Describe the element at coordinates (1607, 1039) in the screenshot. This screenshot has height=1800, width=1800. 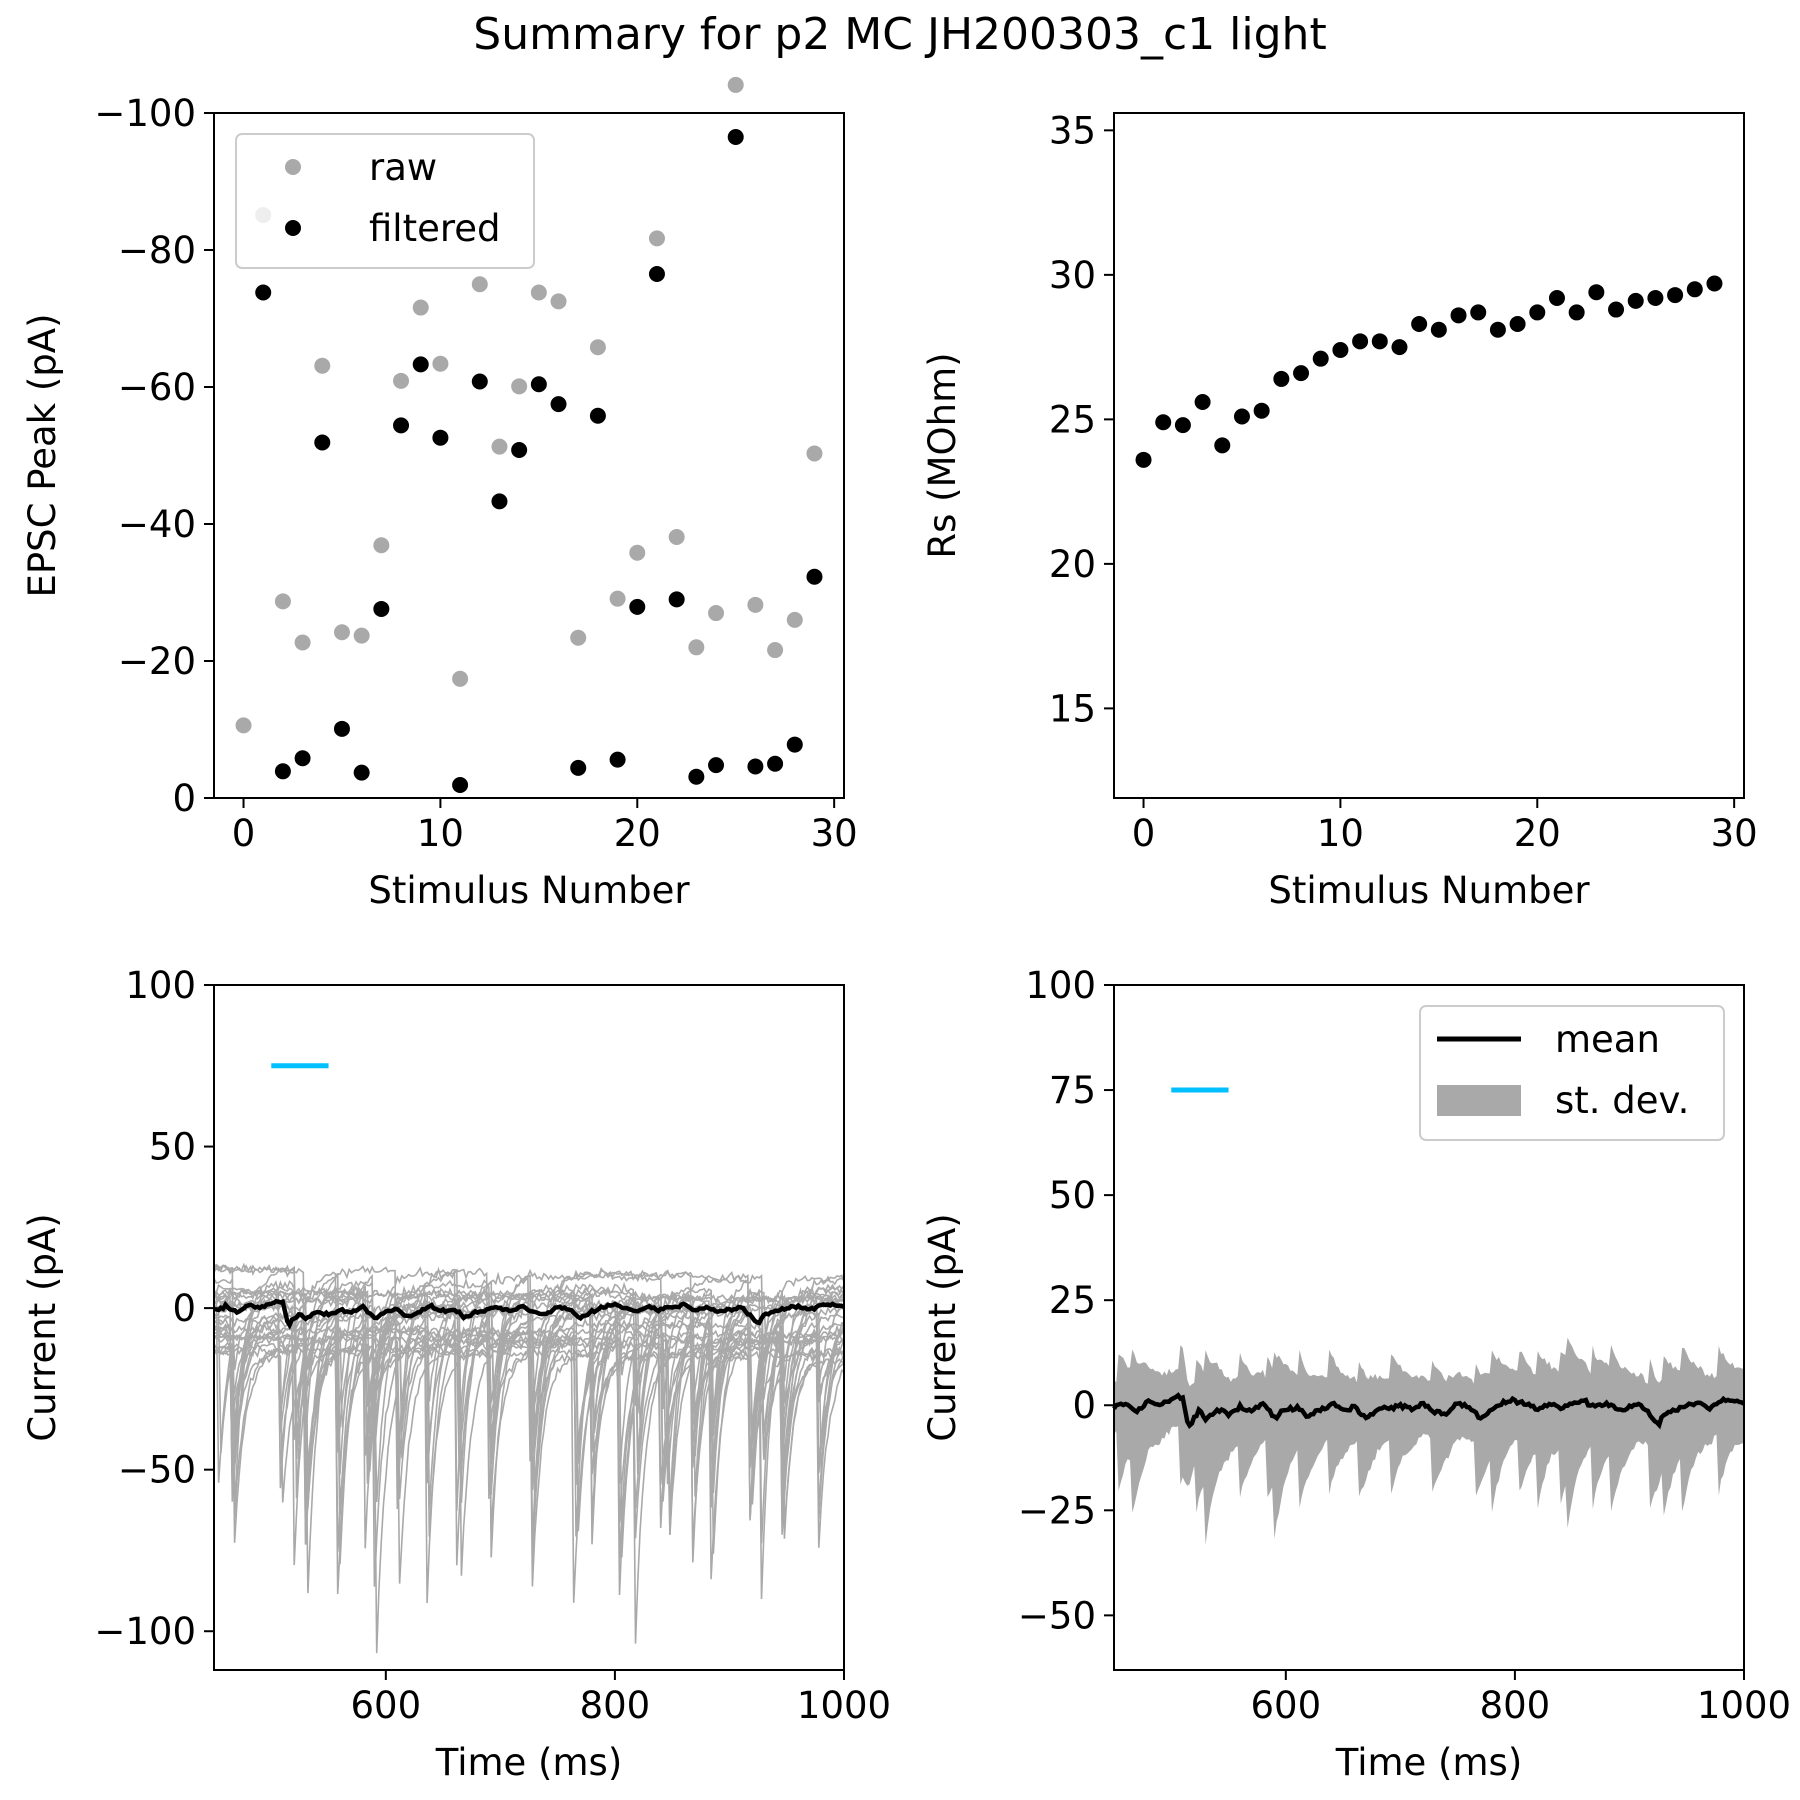
I see `legend-mean-label: mean` at that location.